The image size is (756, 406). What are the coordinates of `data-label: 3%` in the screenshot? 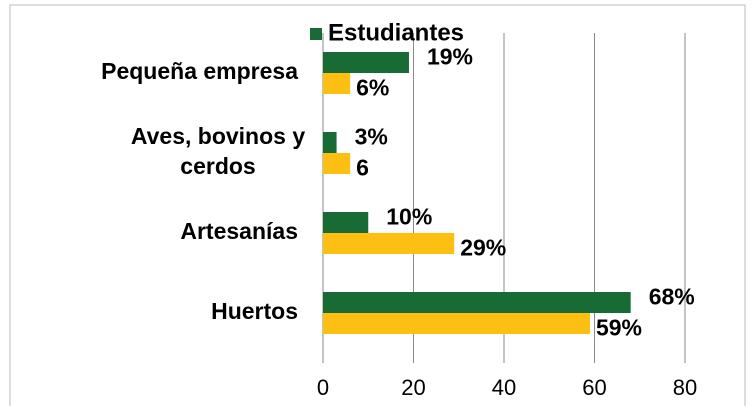 It's located at (371, 137).